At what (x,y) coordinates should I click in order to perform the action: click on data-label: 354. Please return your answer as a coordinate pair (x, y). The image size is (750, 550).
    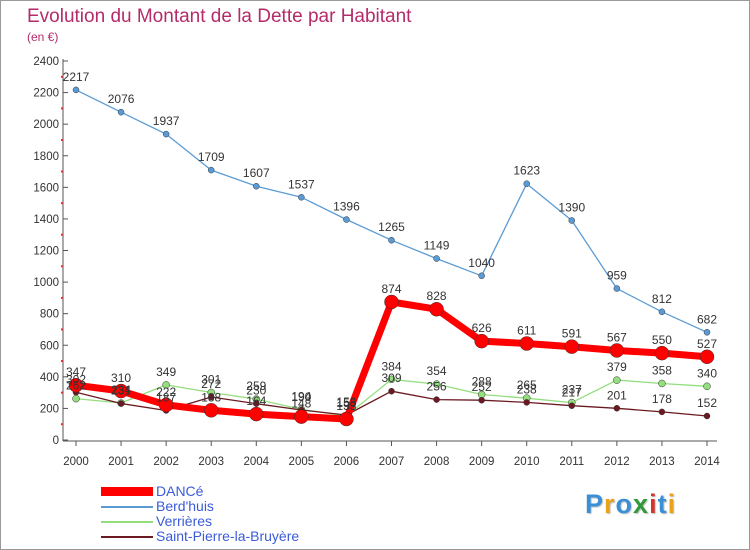
    Looking at the image, I should click on (437, 371).